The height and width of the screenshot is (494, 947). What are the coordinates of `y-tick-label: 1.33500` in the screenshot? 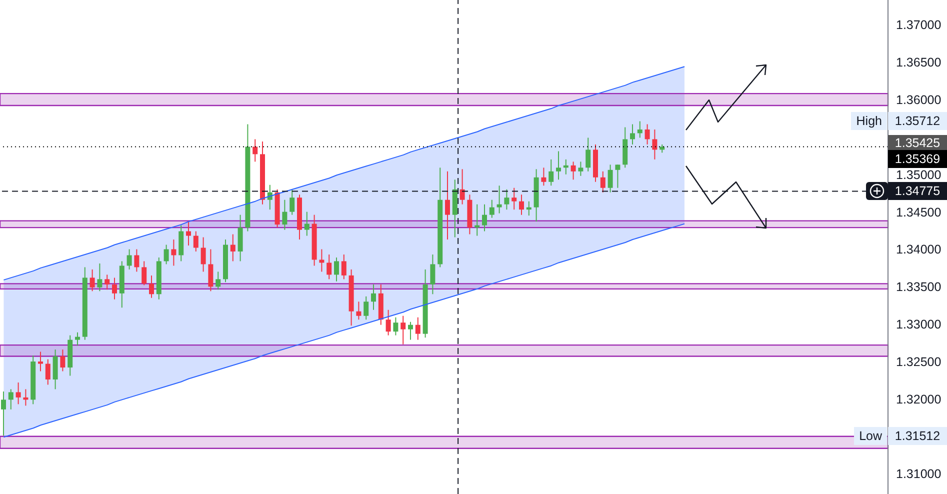 It's located at (919, 287).